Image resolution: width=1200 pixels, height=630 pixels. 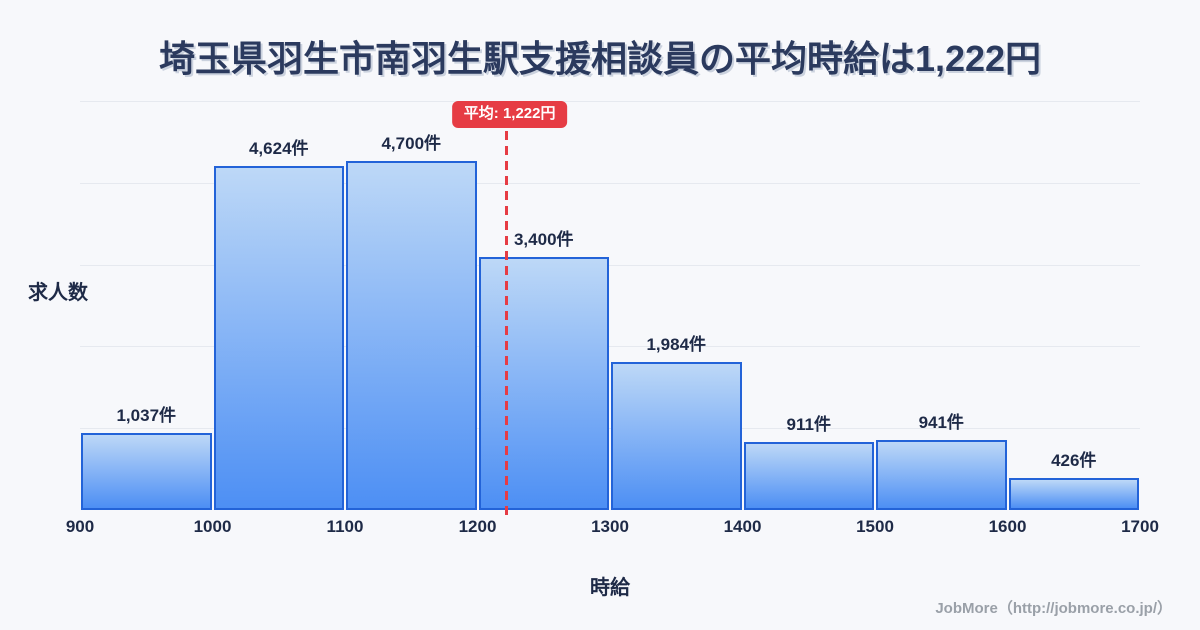 I want to click on footer-credit: JobMore（http://jobmore.co.jp/）, so click(x=1053, y=608).